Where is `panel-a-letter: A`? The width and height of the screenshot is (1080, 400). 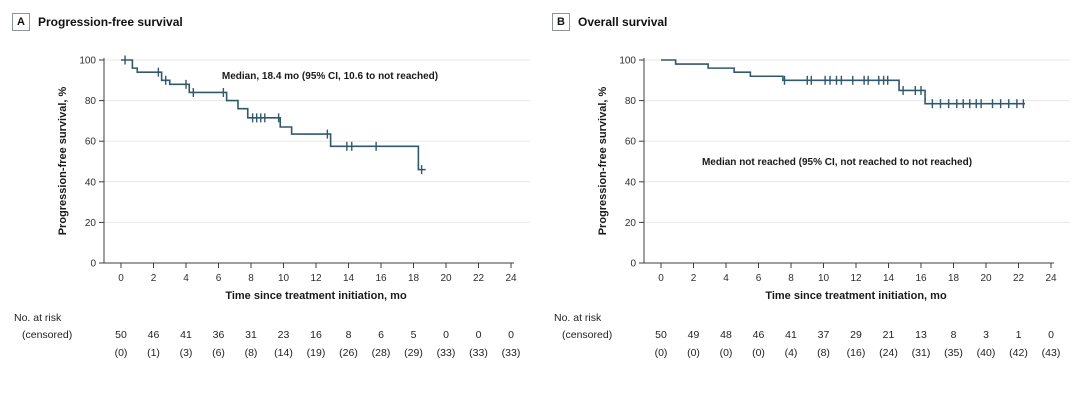
panel-a-letter: A is located at coordinates (21, 22).